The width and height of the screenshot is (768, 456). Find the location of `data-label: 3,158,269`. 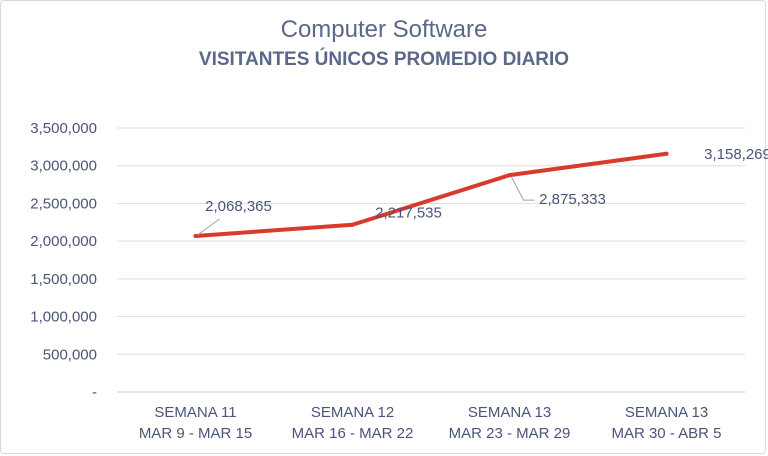

data-label: 3,158,269 is located at coordinates (736, 154).